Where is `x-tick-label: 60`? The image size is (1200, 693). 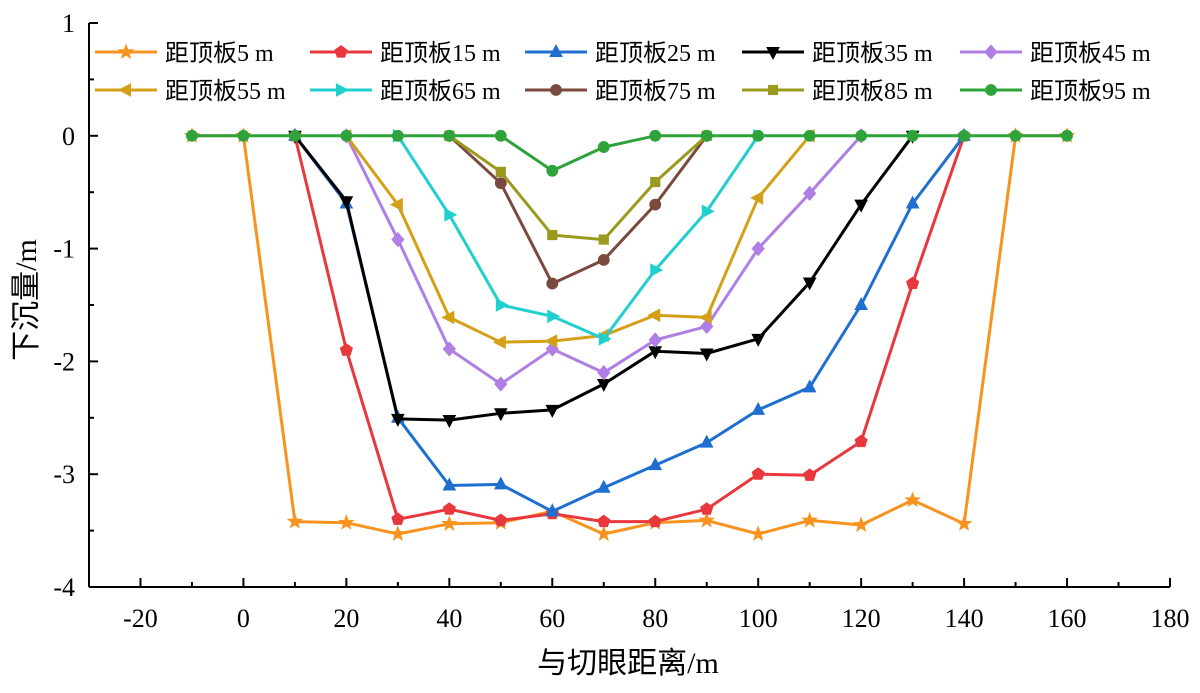
x-tick-label: 60 is located at coordinates (552, 618).